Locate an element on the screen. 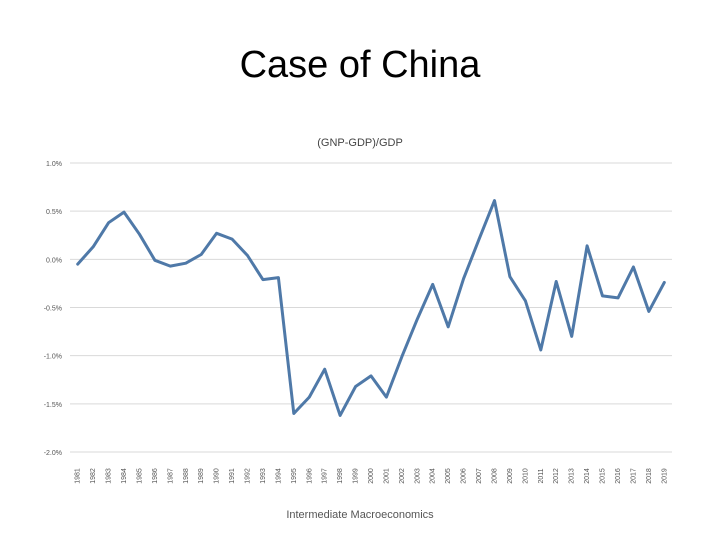 The width and height of the screenshot is (720, 540). x-tick-label: 1992 is located at coordinates (248, 476).